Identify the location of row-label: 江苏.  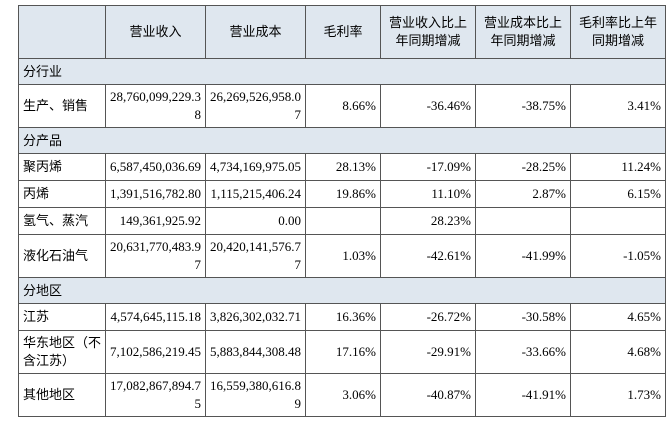
(62, 317).